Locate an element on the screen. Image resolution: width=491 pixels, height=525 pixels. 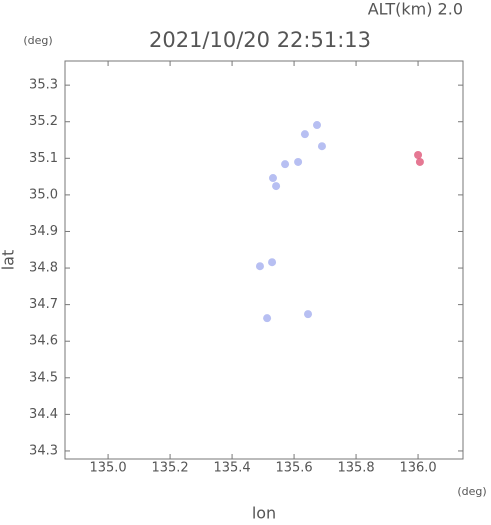
x-tick-label: 135.2 is located at coordinates (169, 468).